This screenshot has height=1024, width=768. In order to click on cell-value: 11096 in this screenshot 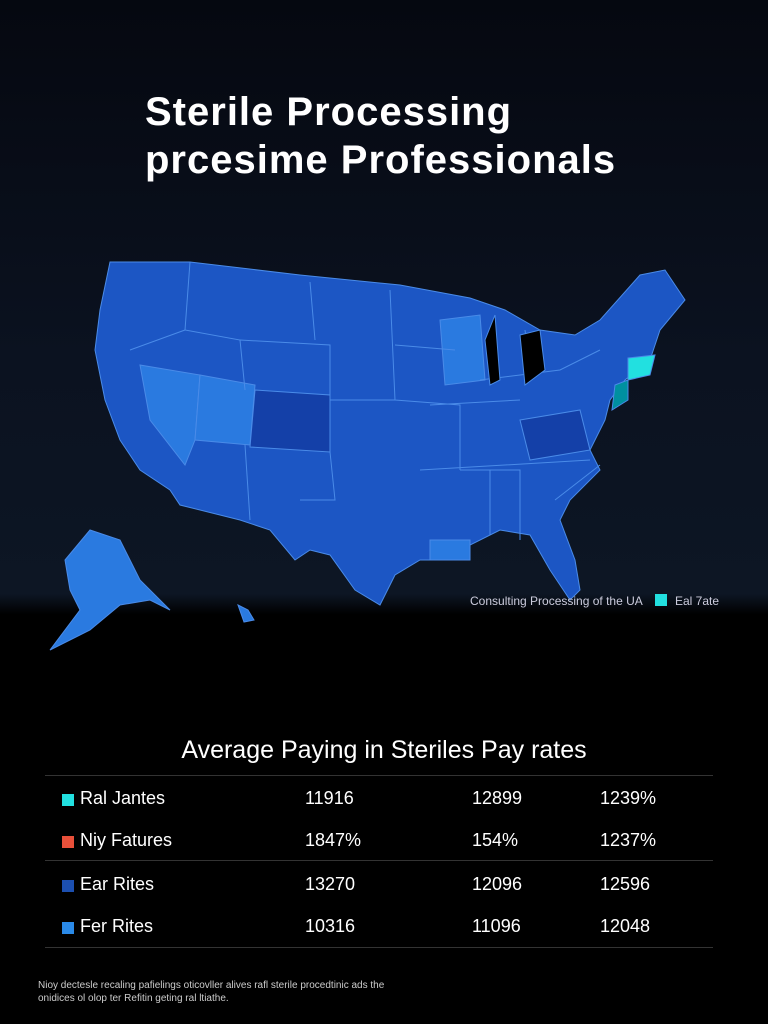, I will do `click(496, 926)`.